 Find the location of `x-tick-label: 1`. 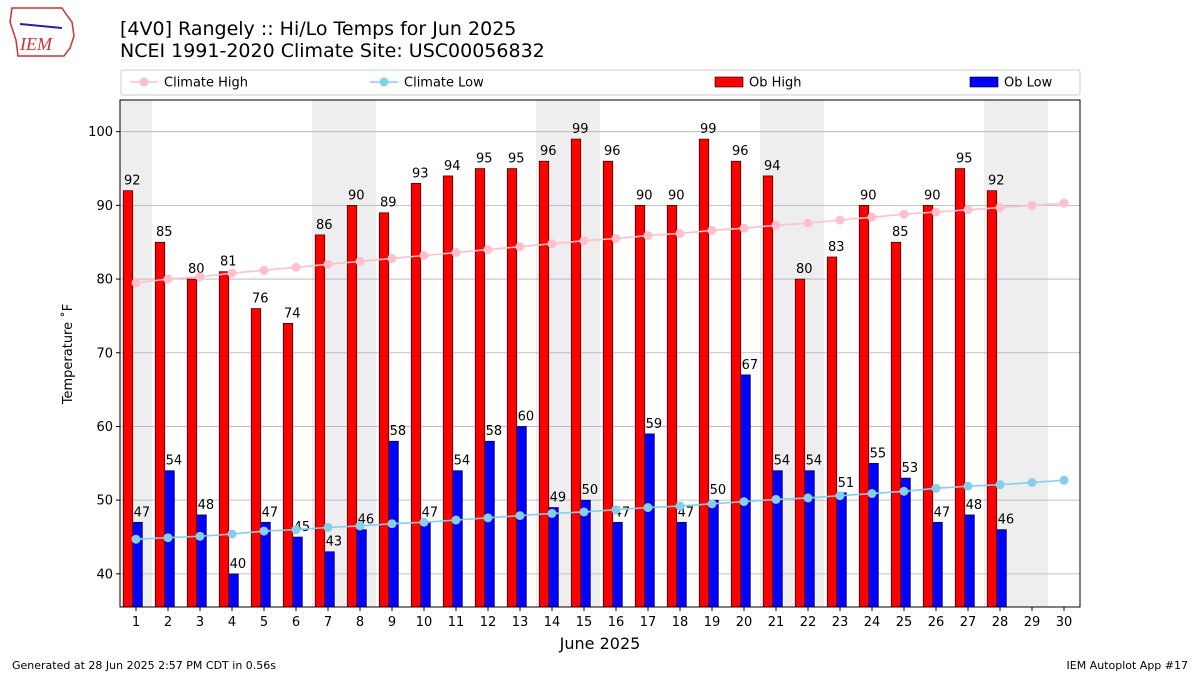

x-tick-label: 1 is located at coordinates (136, 622).